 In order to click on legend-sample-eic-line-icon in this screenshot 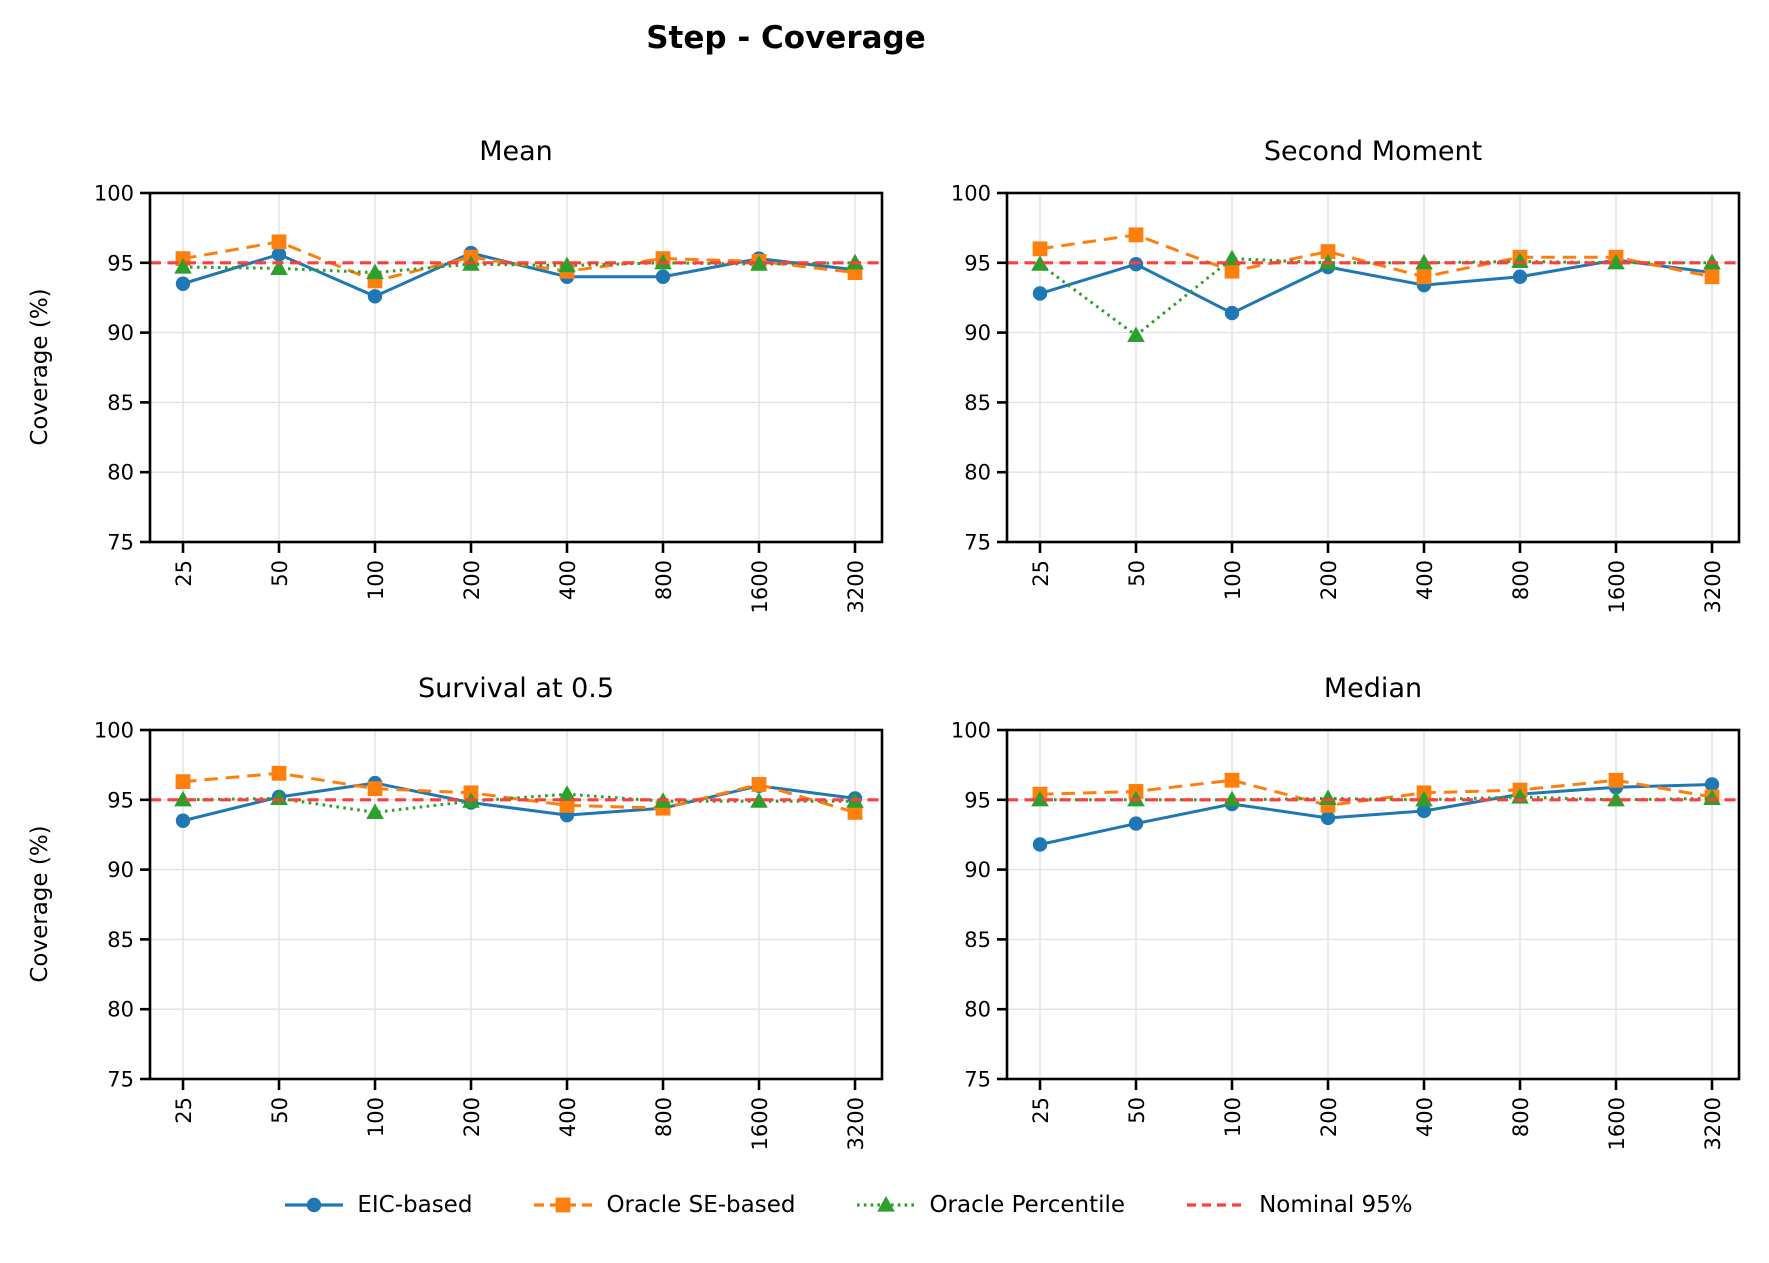, I will do `click(314, 1205)`.